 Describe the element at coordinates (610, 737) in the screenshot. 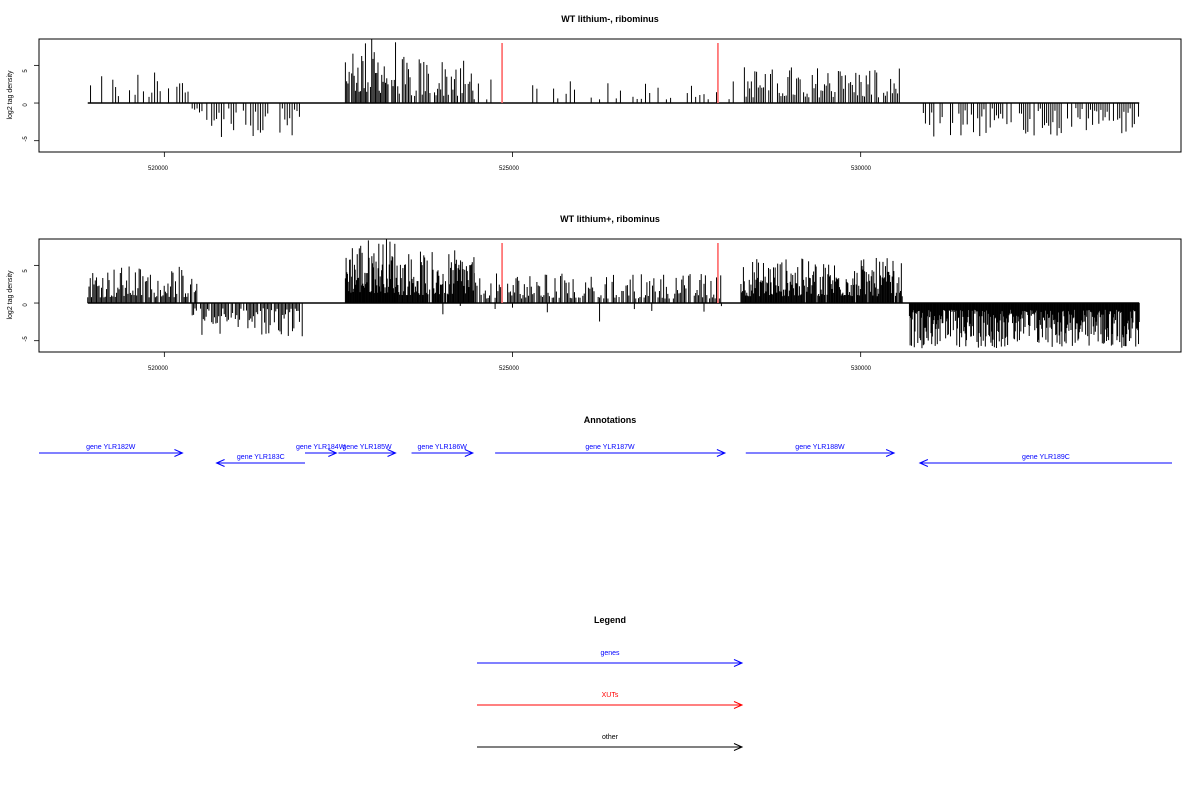

I see `legend-label: other` at that location.